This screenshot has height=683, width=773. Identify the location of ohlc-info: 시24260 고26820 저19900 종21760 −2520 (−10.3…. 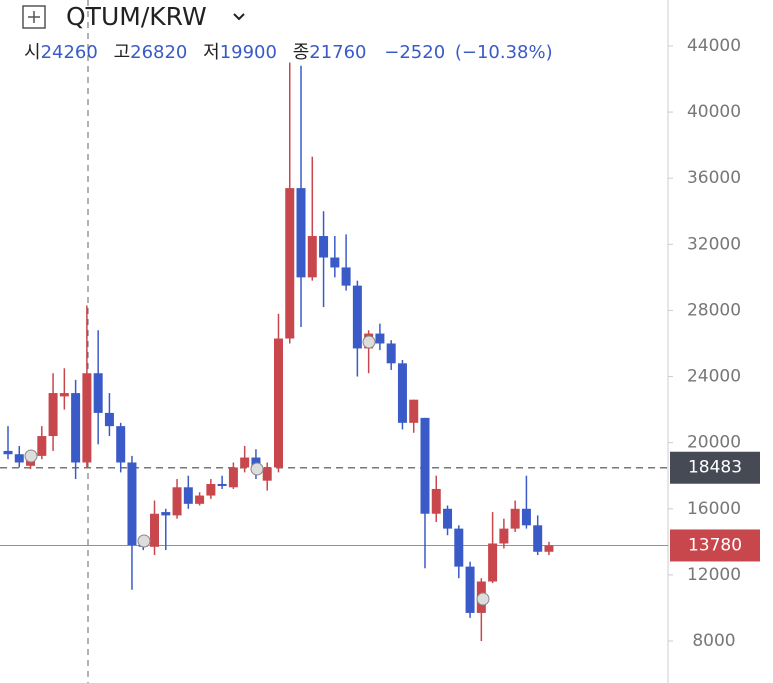
(288, 52).